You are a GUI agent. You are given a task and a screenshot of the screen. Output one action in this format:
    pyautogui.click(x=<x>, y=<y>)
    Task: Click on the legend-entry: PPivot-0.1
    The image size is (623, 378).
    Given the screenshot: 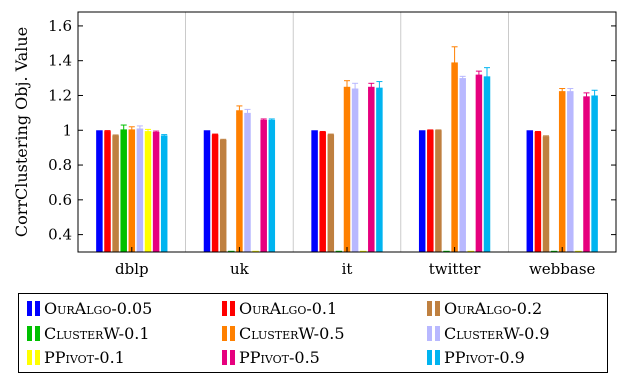 What is the action you would take?
    pyautogui.click(x=76, y=357)
    